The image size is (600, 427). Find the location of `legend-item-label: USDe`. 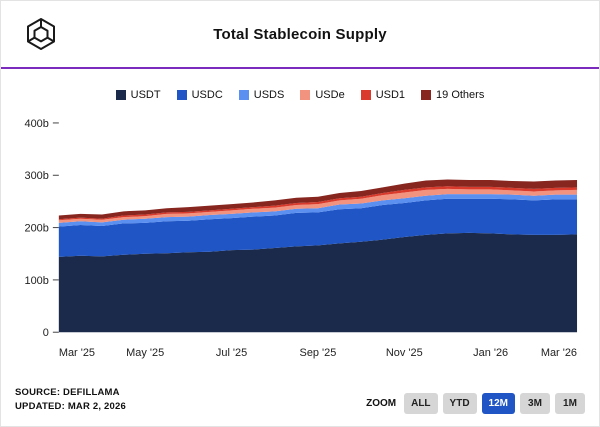

legend-item-label: USDe is located at coordinates (330, 95).